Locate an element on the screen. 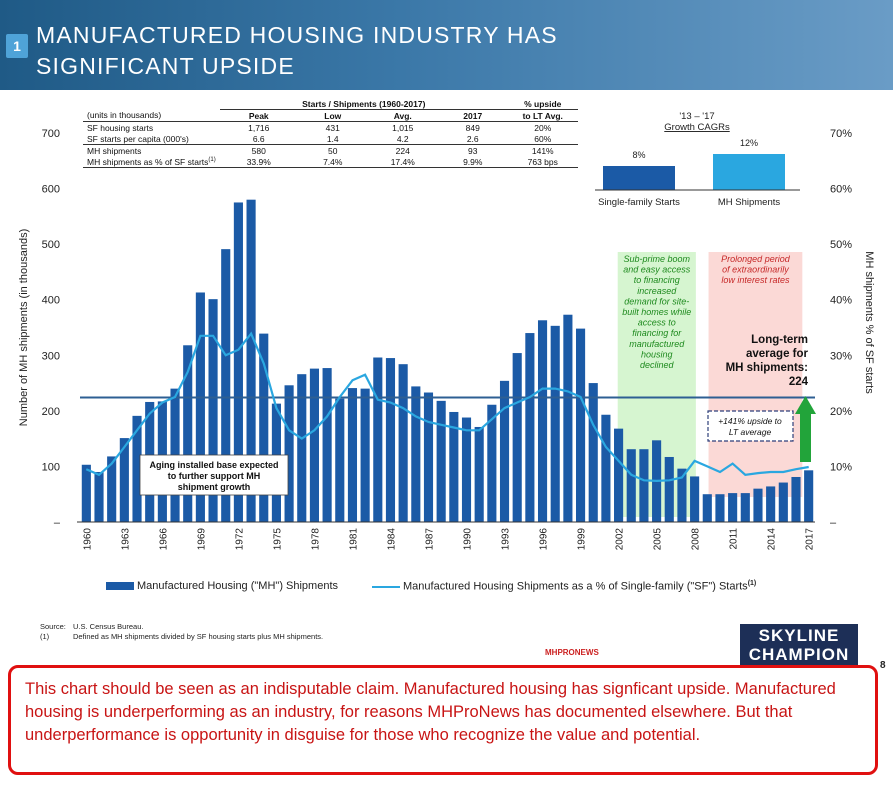 This screenshot has height=788, width=893. x-tick-label: 1990 is located at coordinates (468, 539).